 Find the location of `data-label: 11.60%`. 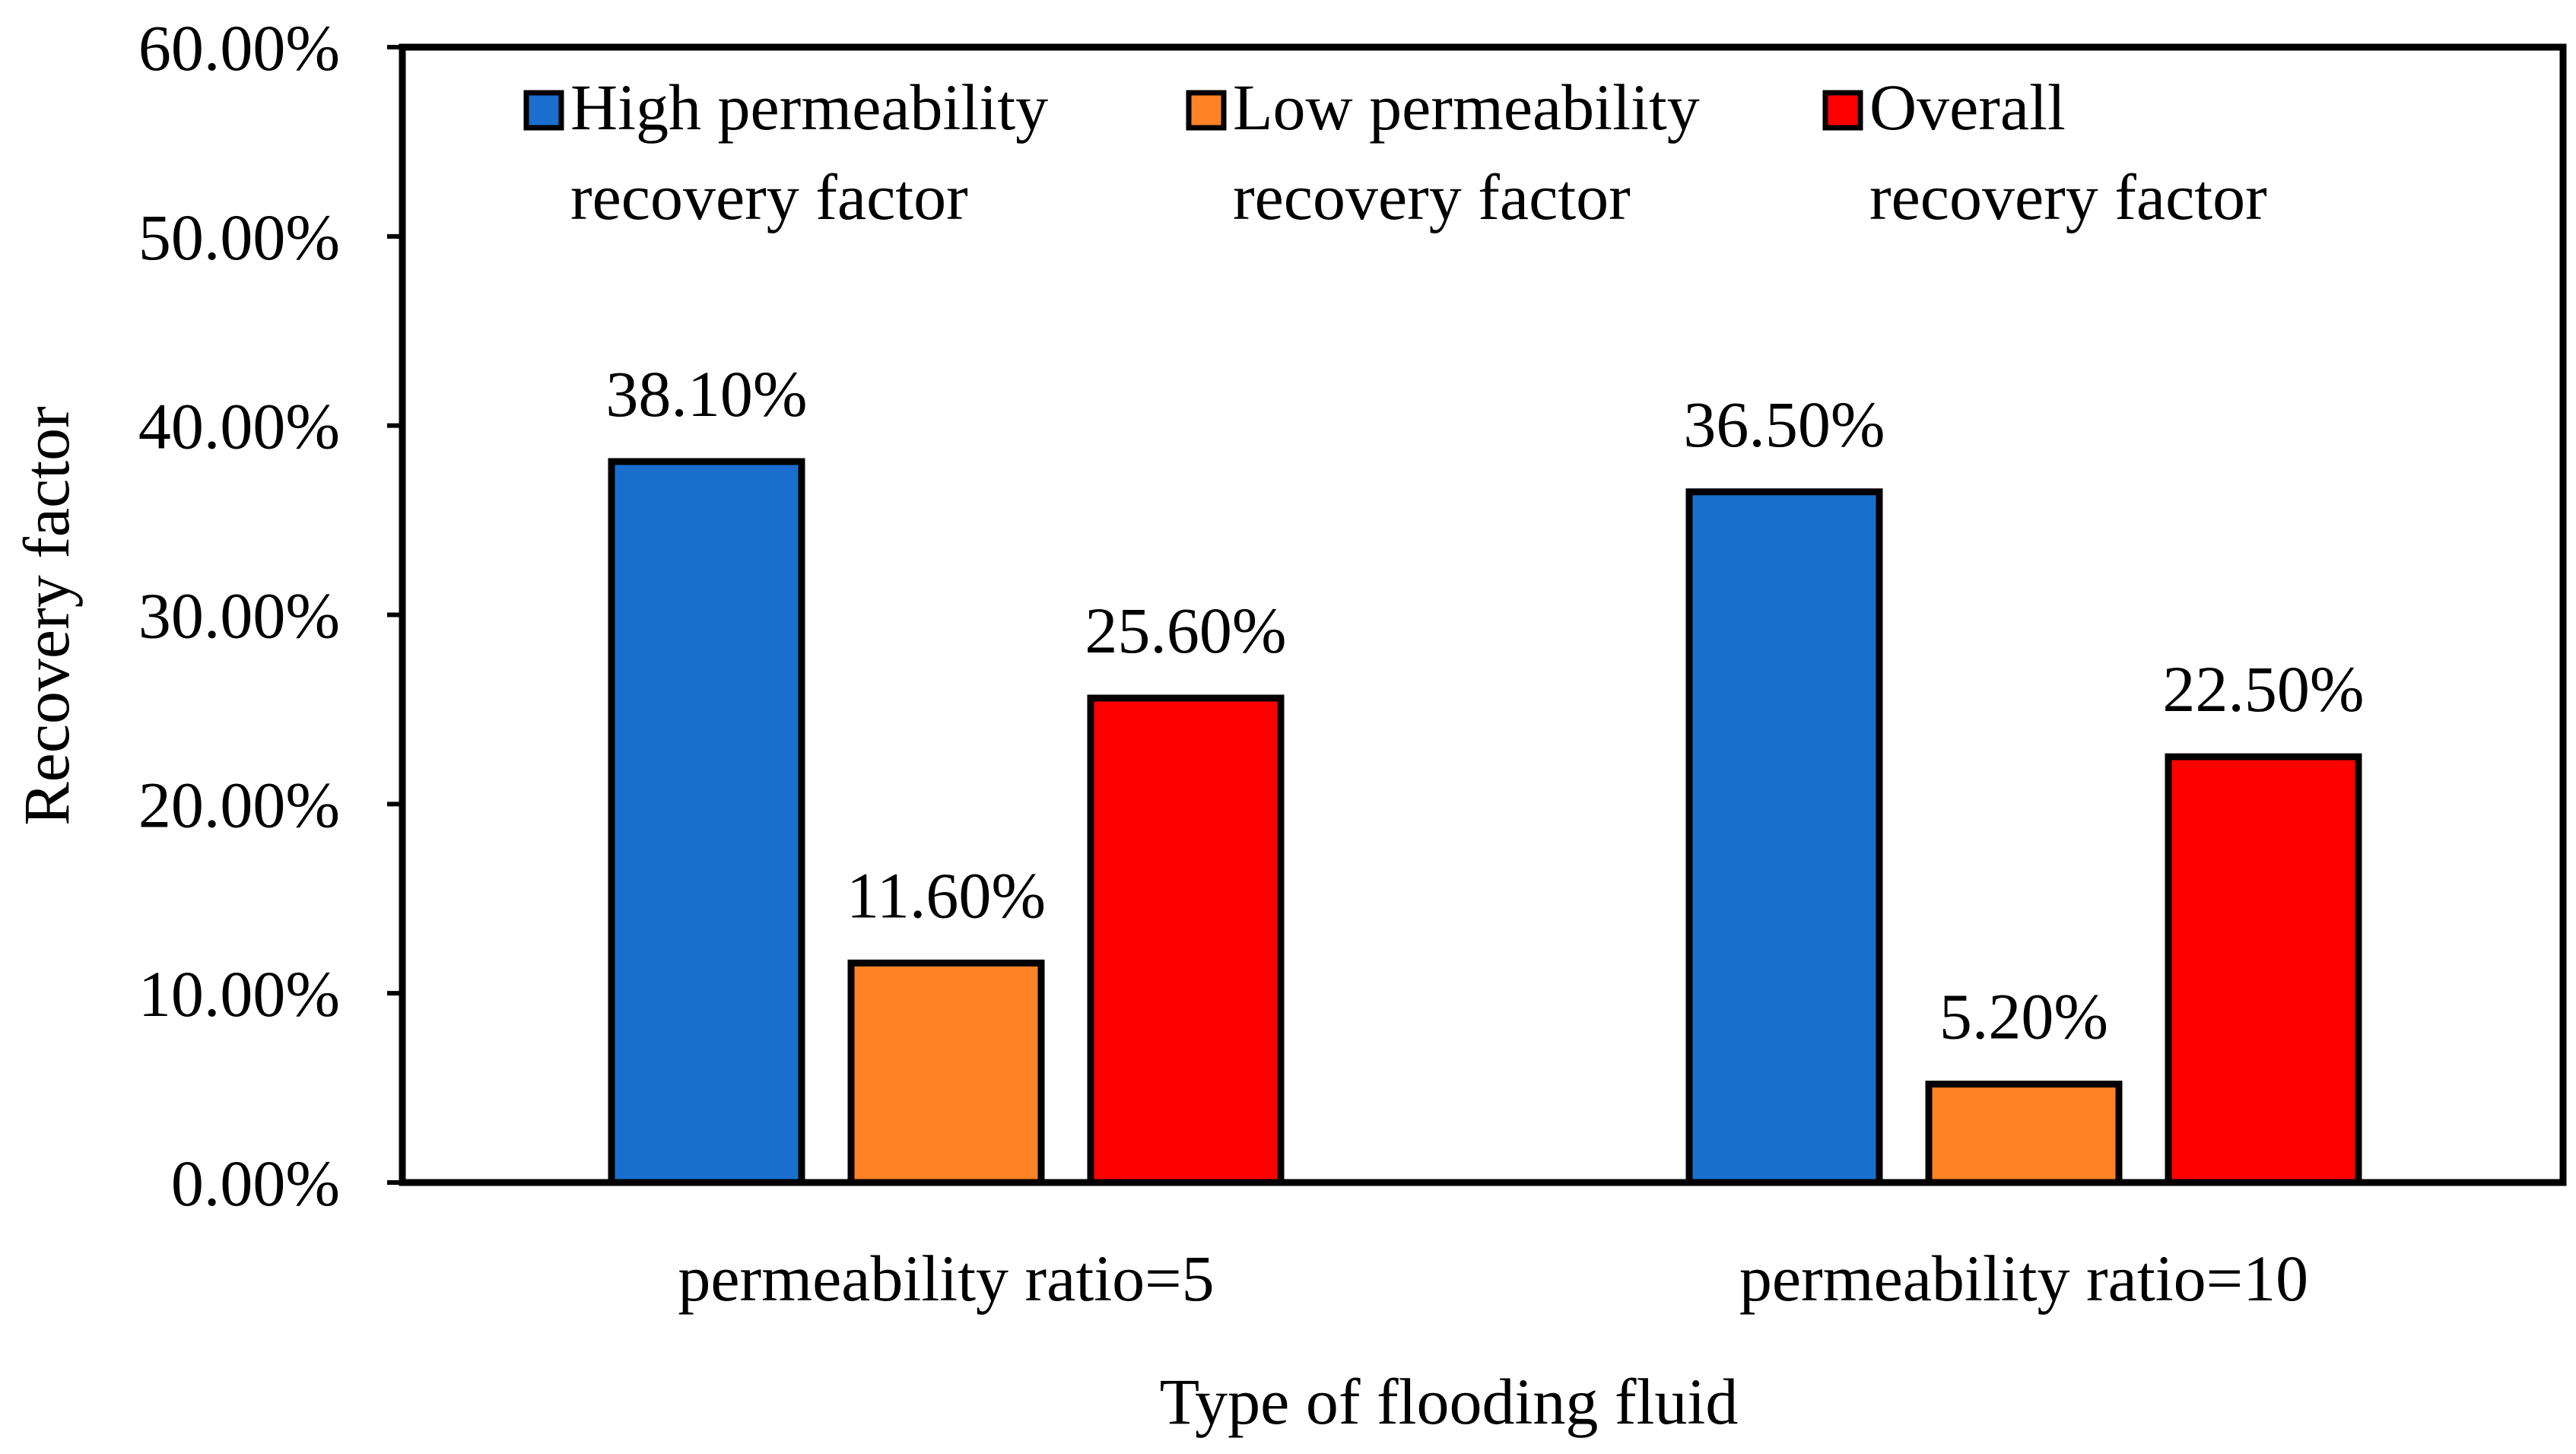

data-label: 11.60% is located at coordinates (946, 896).